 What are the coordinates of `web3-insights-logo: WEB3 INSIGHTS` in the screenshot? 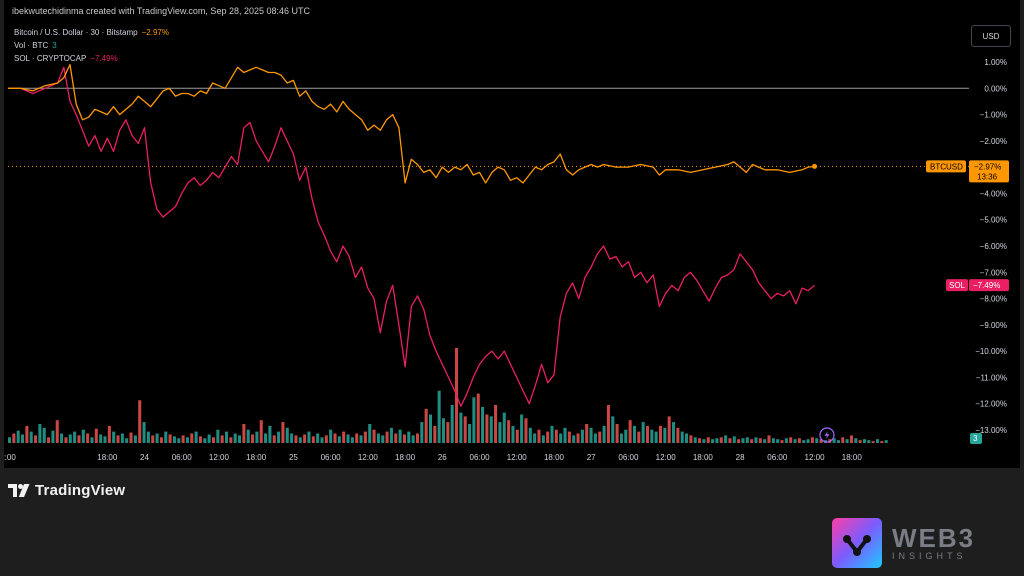 It's located at (903, 543).